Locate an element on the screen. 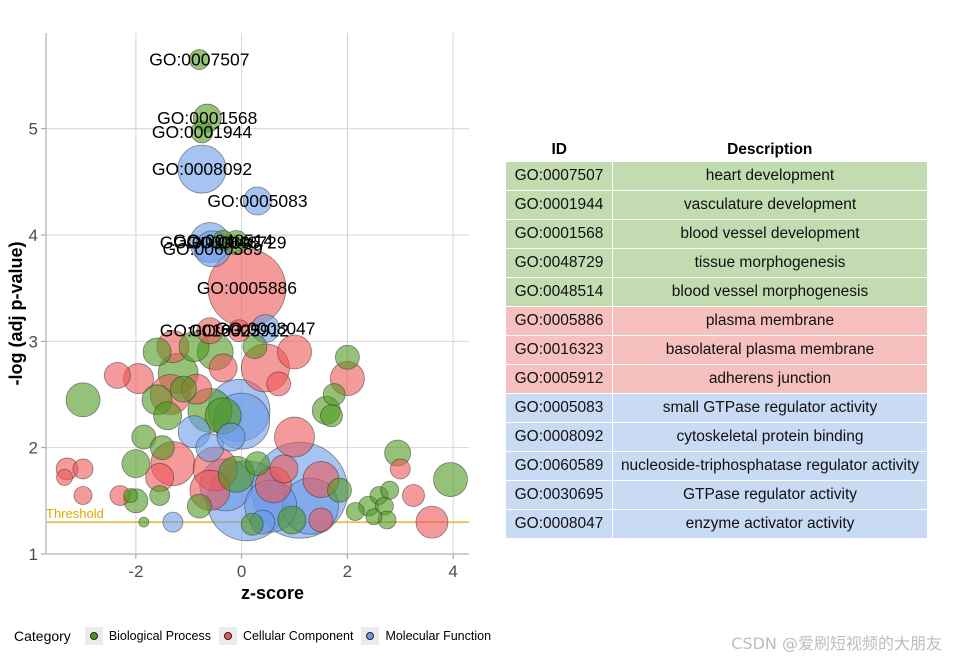  go-description-cell: heart development is located at coordinates (769, 176).